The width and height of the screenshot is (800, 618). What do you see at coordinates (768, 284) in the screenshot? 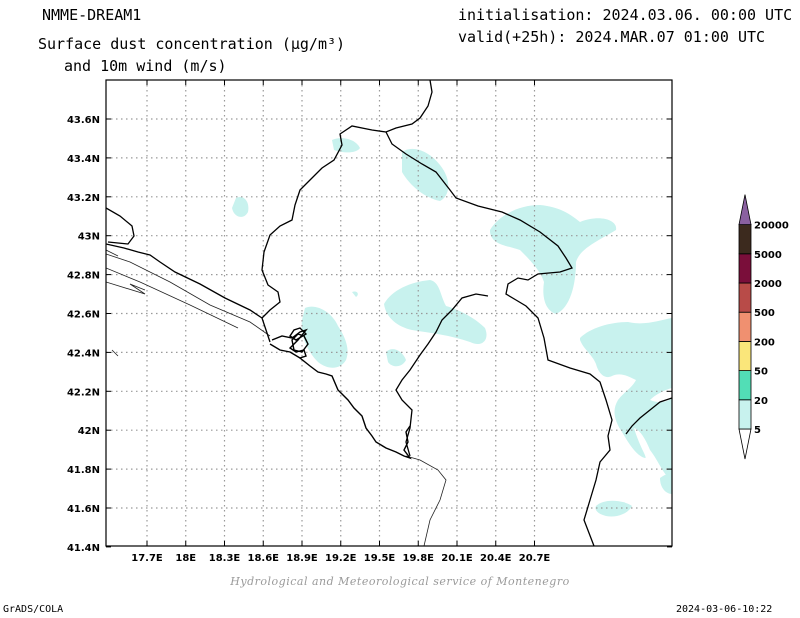
I see `colorbar-level-label: 2000` at bounding box center [768, 284].